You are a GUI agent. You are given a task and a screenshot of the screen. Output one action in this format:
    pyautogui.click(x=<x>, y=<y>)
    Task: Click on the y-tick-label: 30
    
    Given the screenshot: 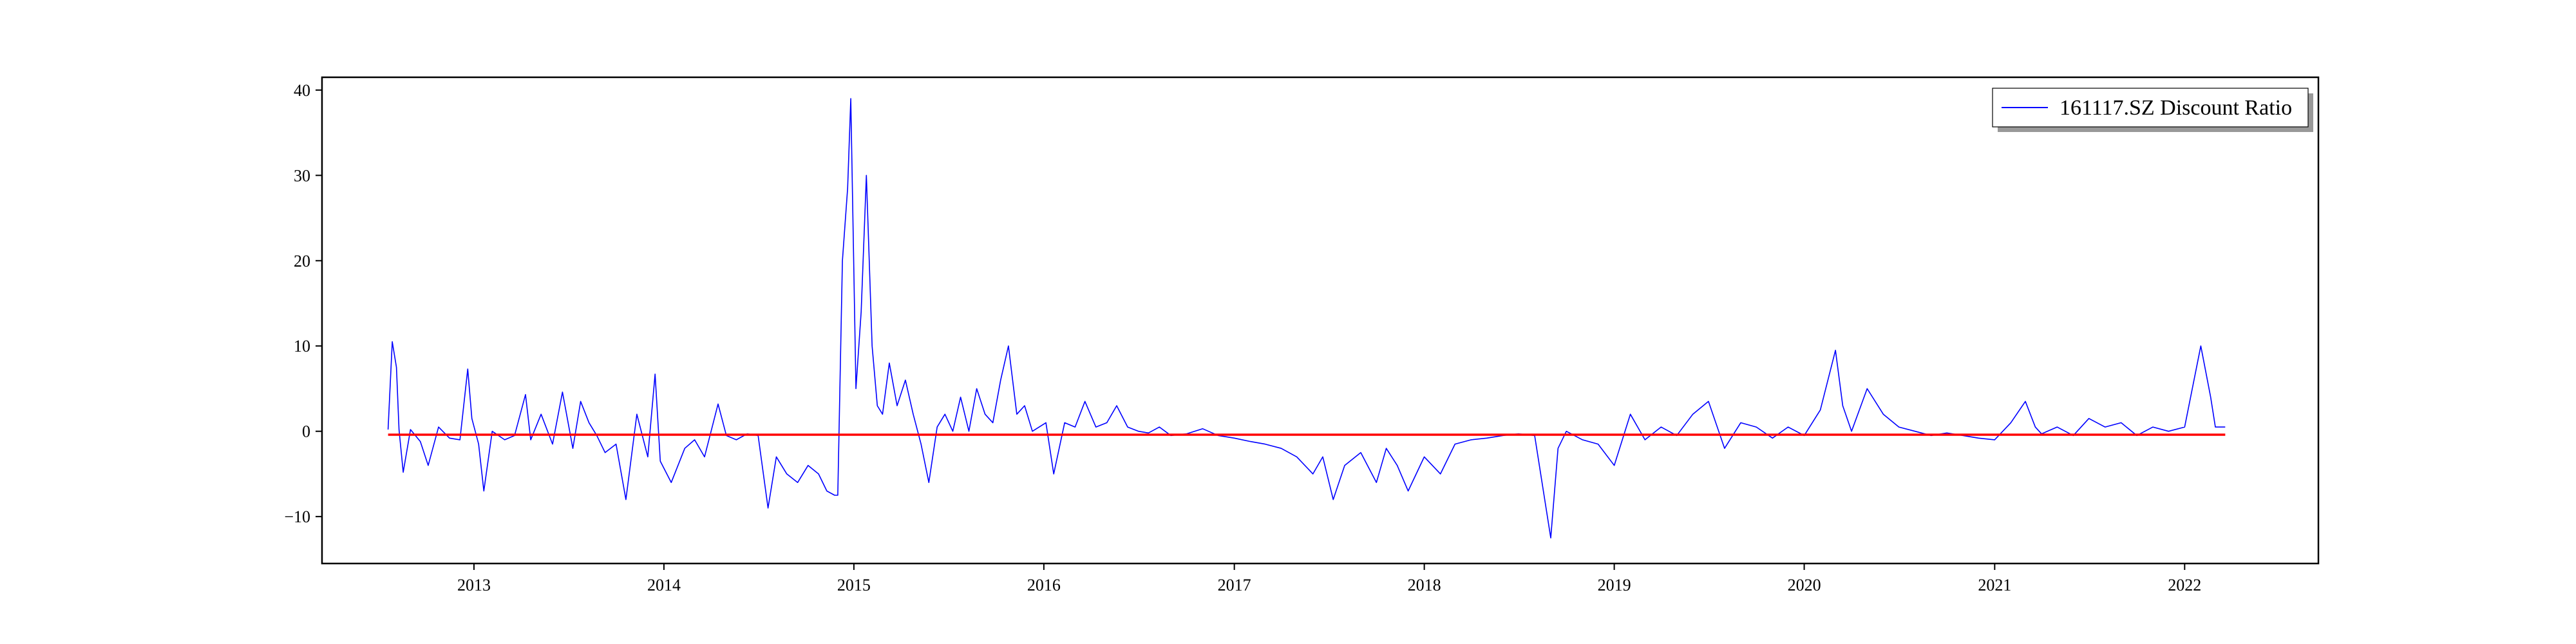 What is the action you would take?
    pyautogui.click(x=302, y=175)
    